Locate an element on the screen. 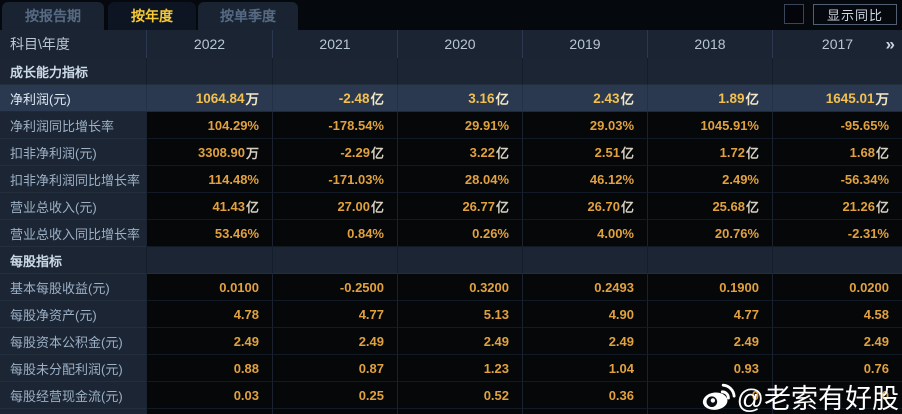 The image size is (902, 414). value-cell: 114.48% is located at coordinates (209, 179).